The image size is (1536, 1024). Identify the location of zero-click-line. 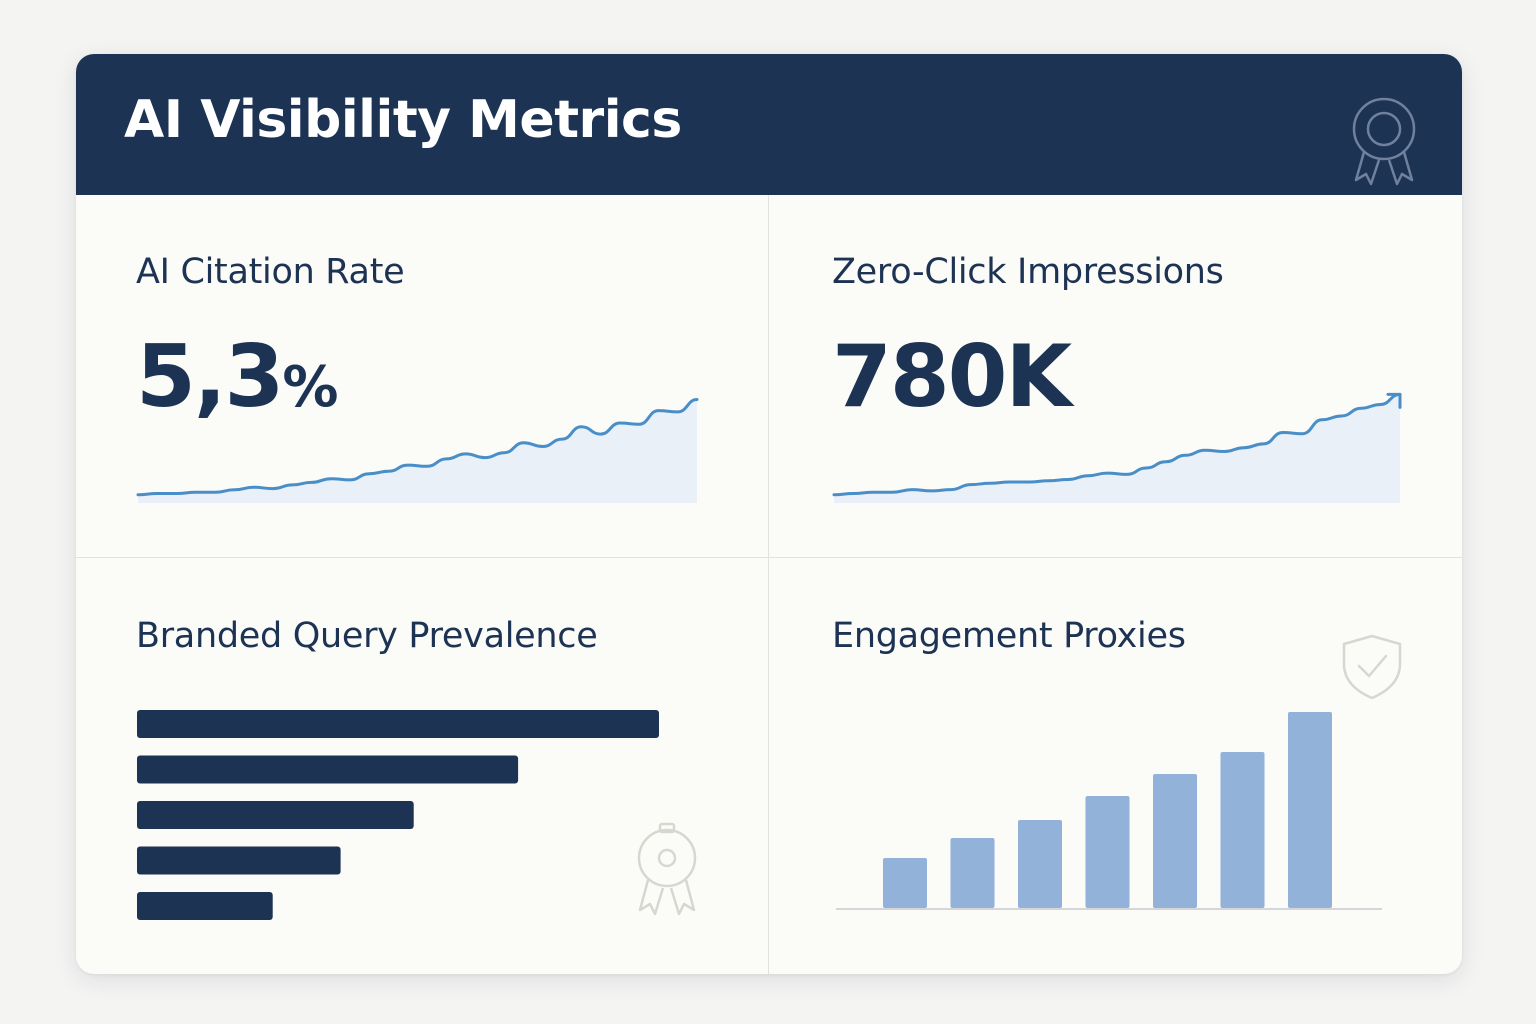
(1117, 444).